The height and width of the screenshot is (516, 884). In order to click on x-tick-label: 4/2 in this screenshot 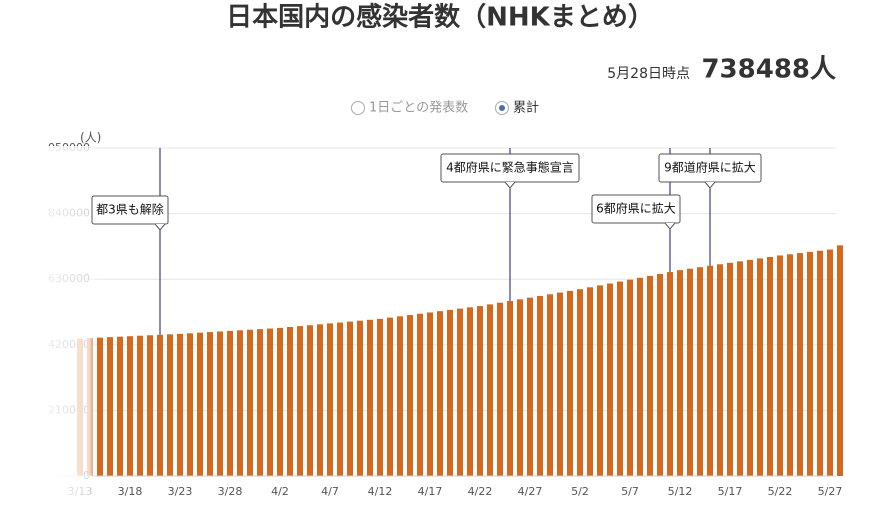, I will do `click(280, 491)`.